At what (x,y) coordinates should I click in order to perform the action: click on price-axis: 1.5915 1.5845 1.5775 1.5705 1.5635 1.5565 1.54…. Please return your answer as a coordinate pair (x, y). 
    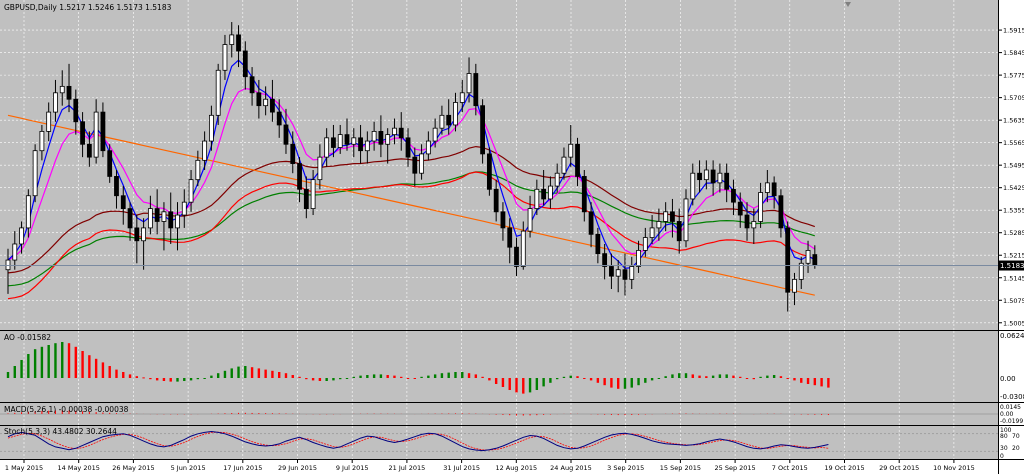
    Looking at the image, I should click on (1011, 177).